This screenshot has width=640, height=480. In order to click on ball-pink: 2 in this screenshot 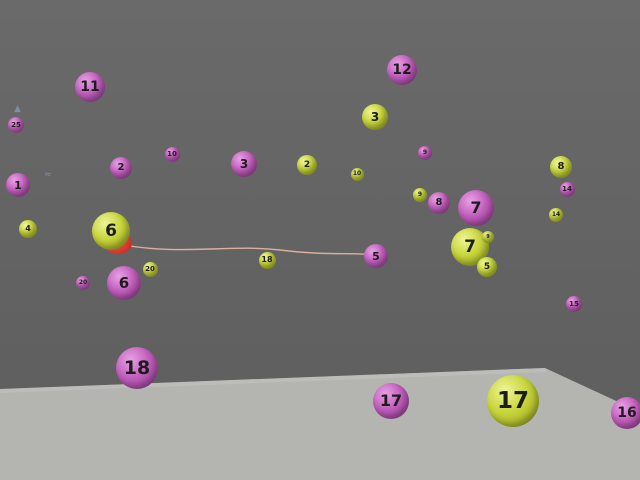, I will do `click(121, 168)`.